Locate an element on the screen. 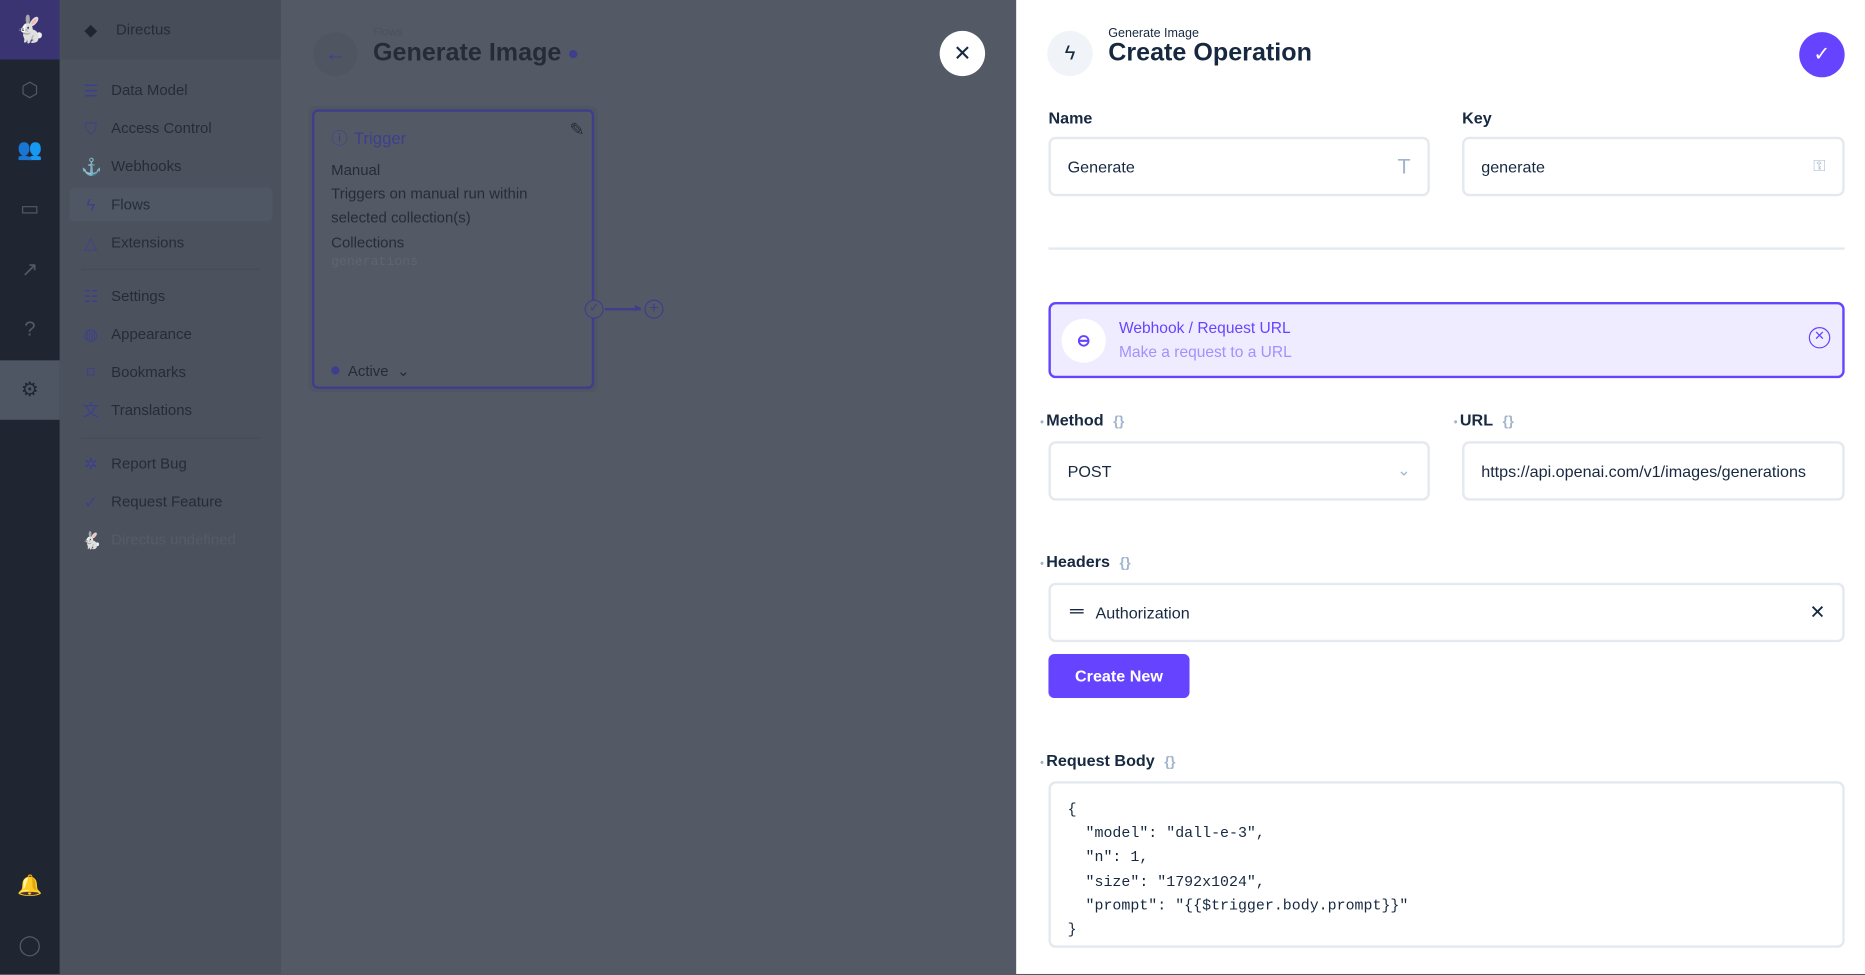 Image resolution: width=1865 pixels, height=975 pixels. active-dot is located at coordinates (335, 370).